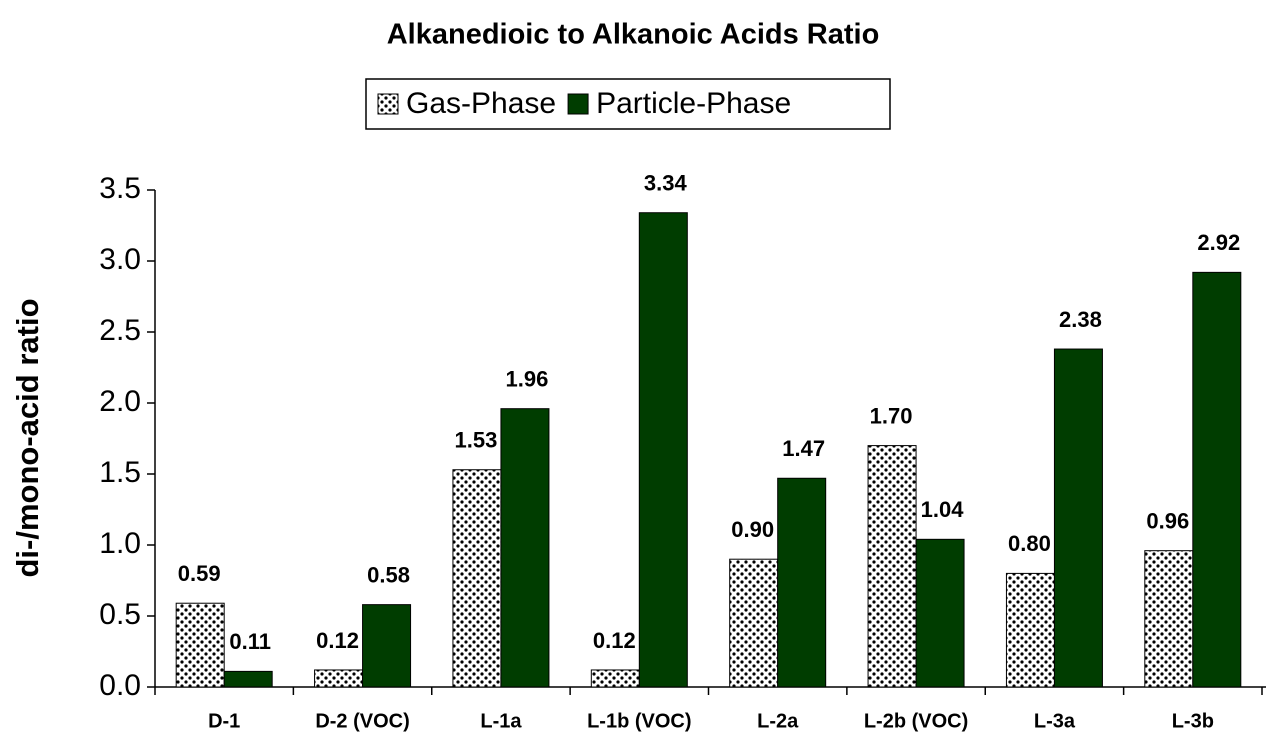 The image size is (1266, 742). What do you see at coordinates (527, 378) in the screenshot?
I see `value-label: 1.96` at bounding box center [527, 378].